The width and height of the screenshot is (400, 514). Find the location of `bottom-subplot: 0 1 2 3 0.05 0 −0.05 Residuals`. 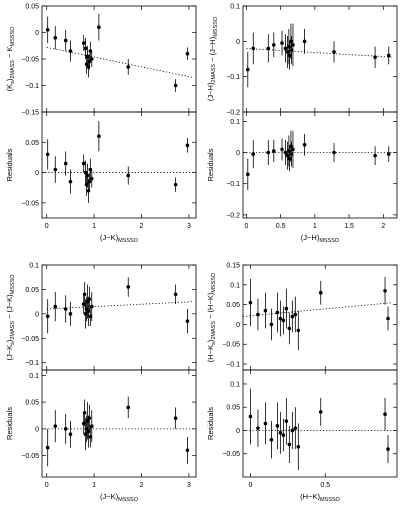

bottom-subplot: 0 1 2 3 0.05 0 −0.05 Residuals is located at coordinates (101, 170).